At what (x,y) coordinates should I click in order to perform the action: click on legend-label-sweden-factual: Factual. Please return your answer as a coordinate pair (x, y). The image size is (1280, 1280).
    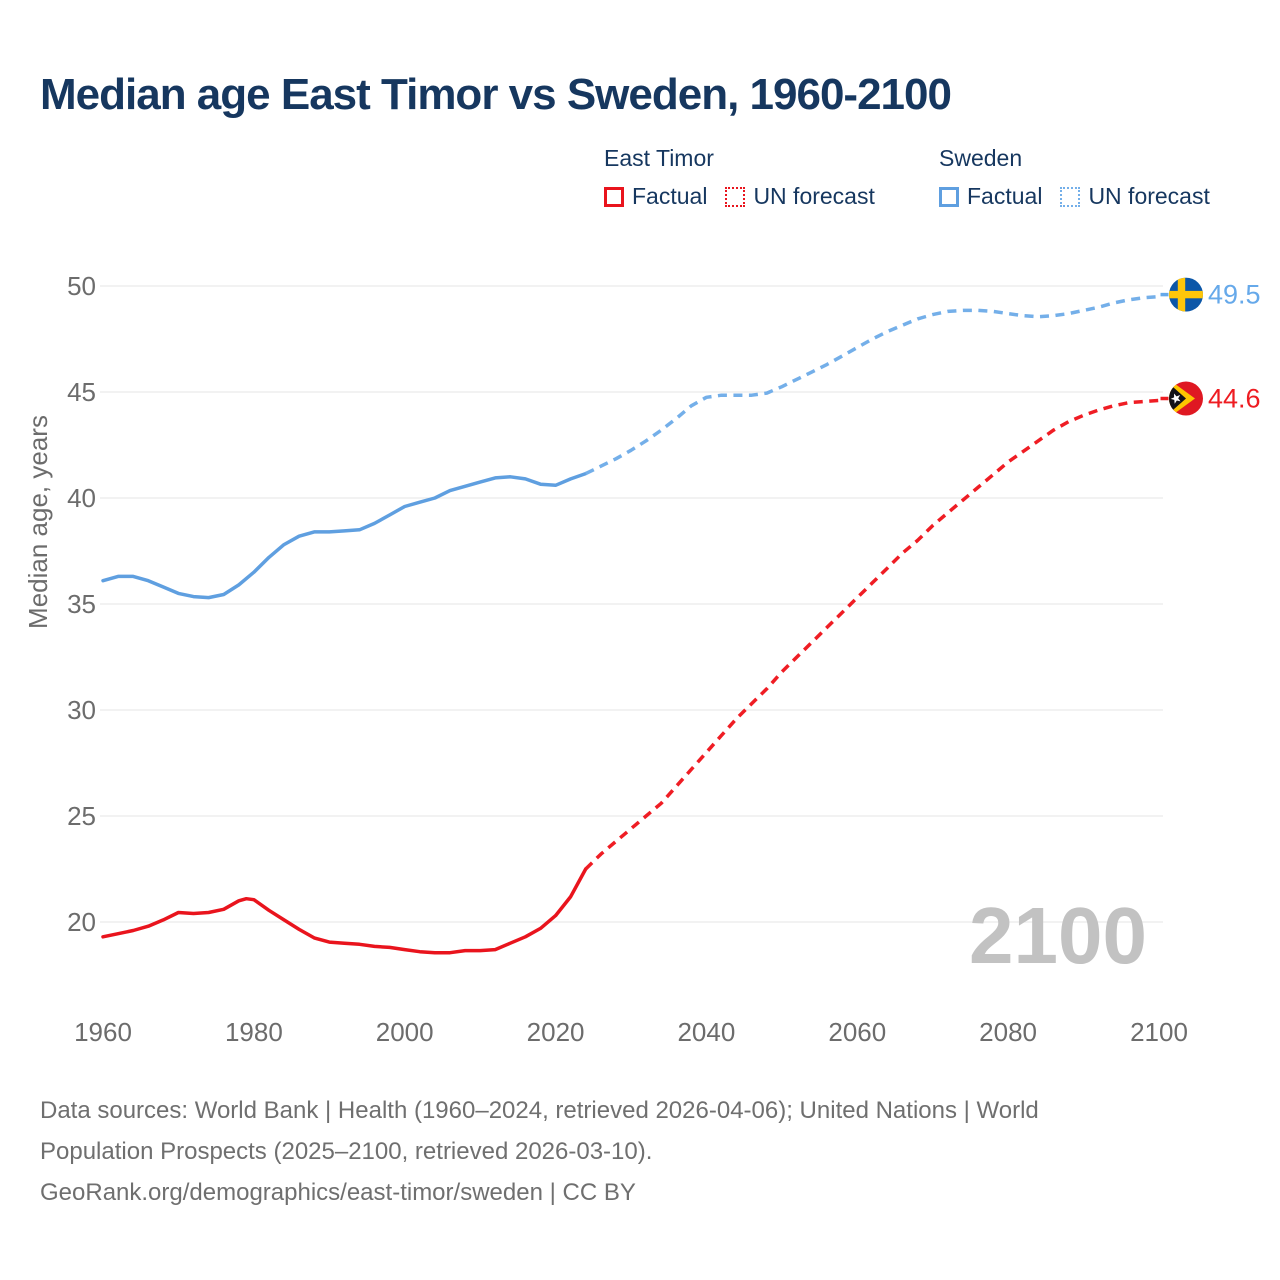
    Looking at the image, I should click on (1005, 196).